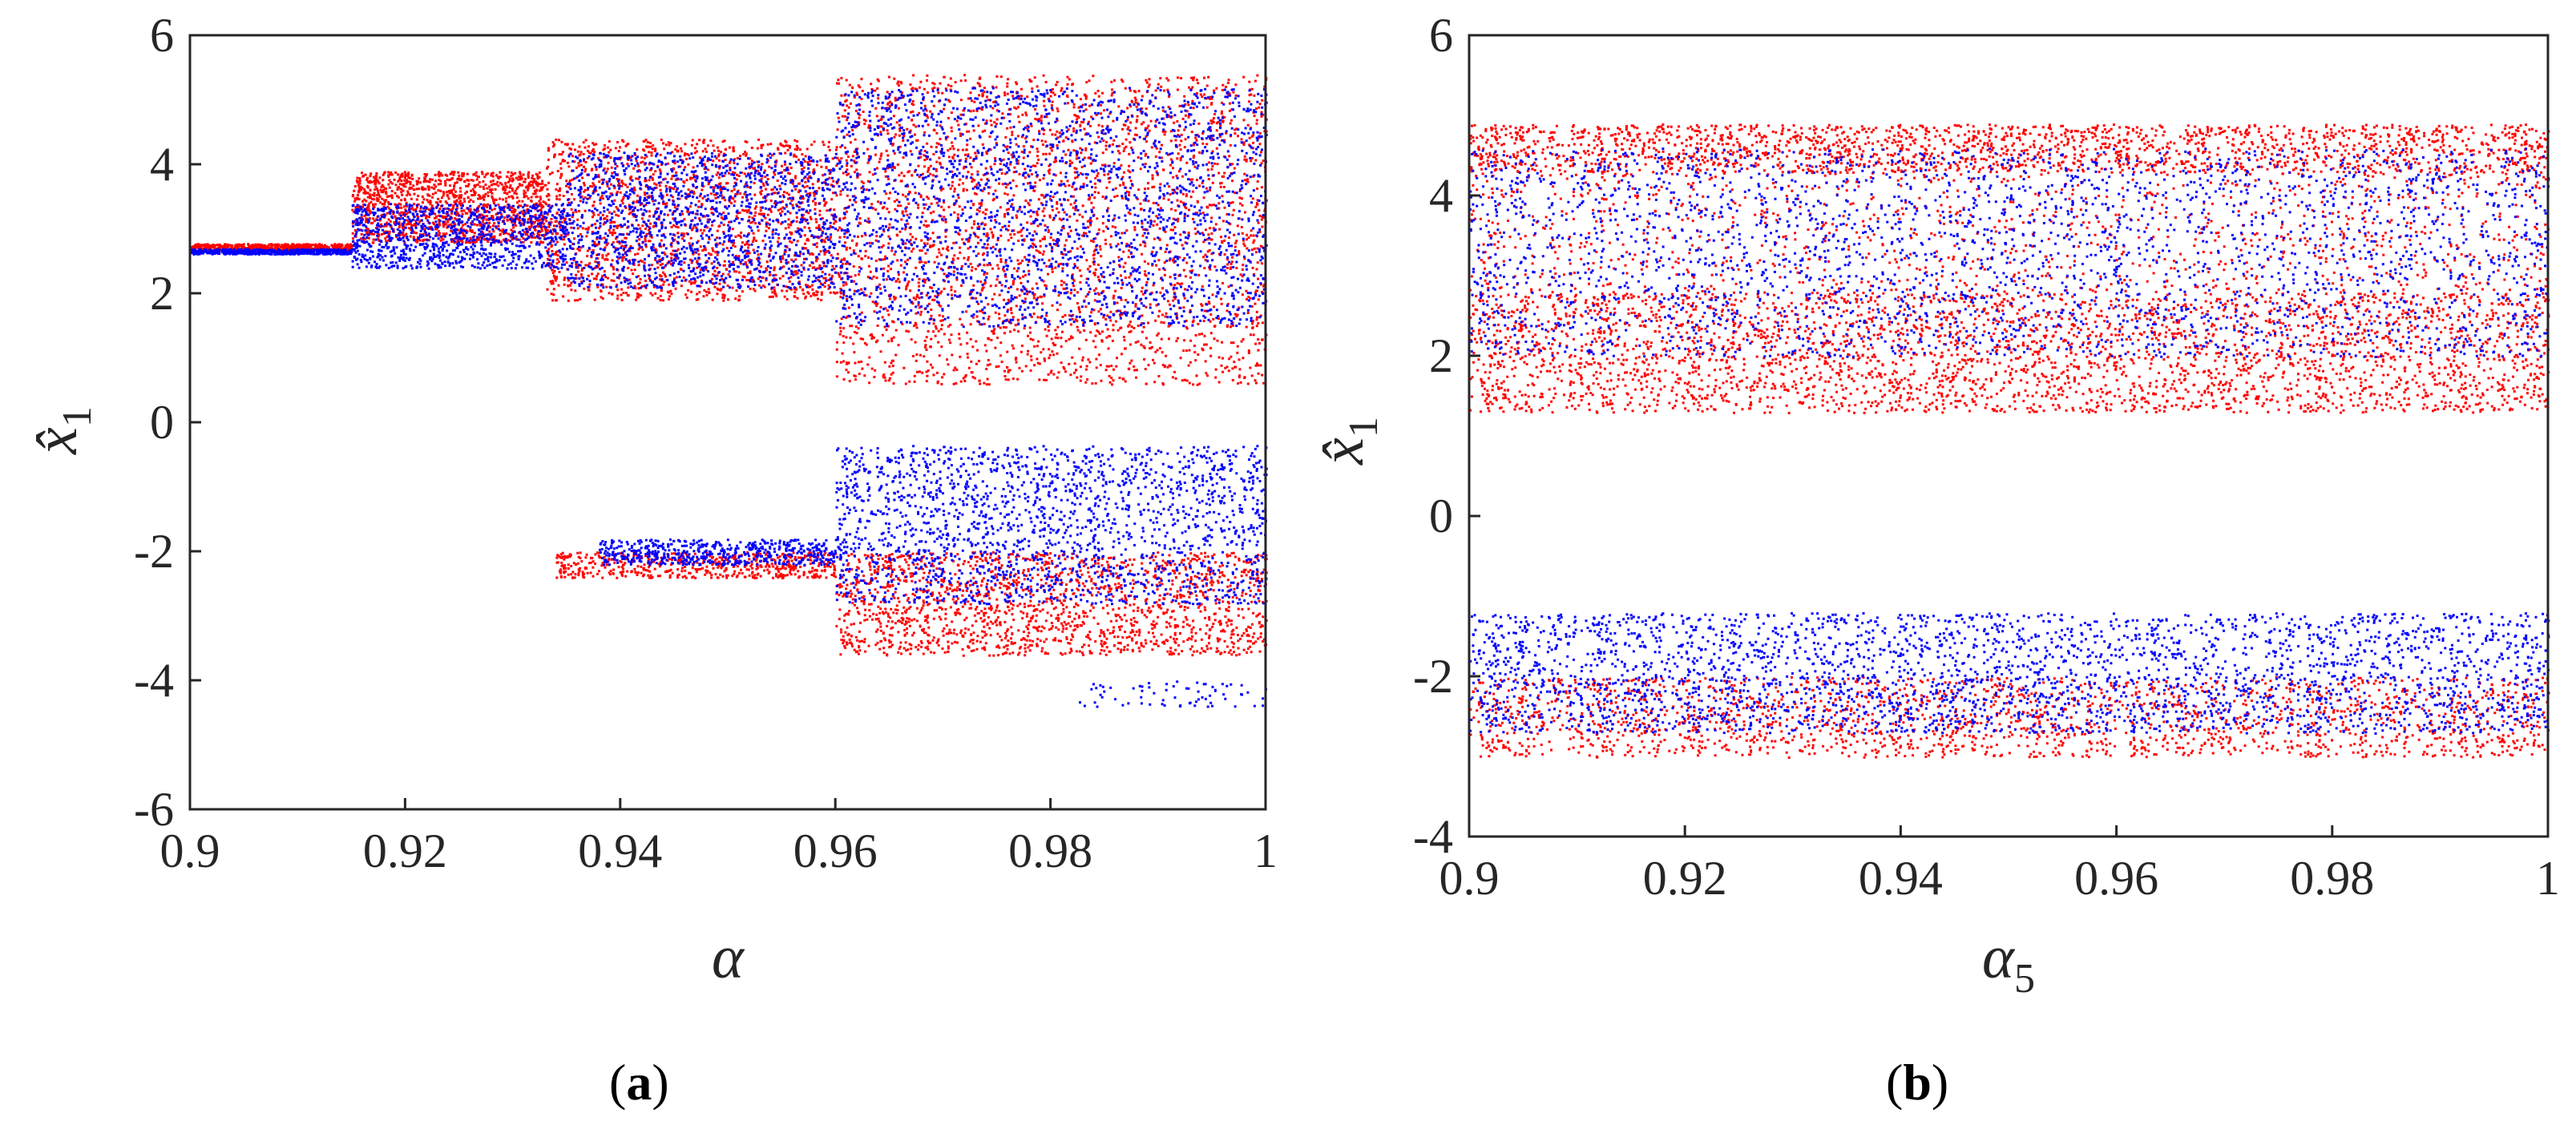 The height and width of the screenshot is (1129, 2576). I want to click on x-axis-label-b: α5, so click(2009, 963).